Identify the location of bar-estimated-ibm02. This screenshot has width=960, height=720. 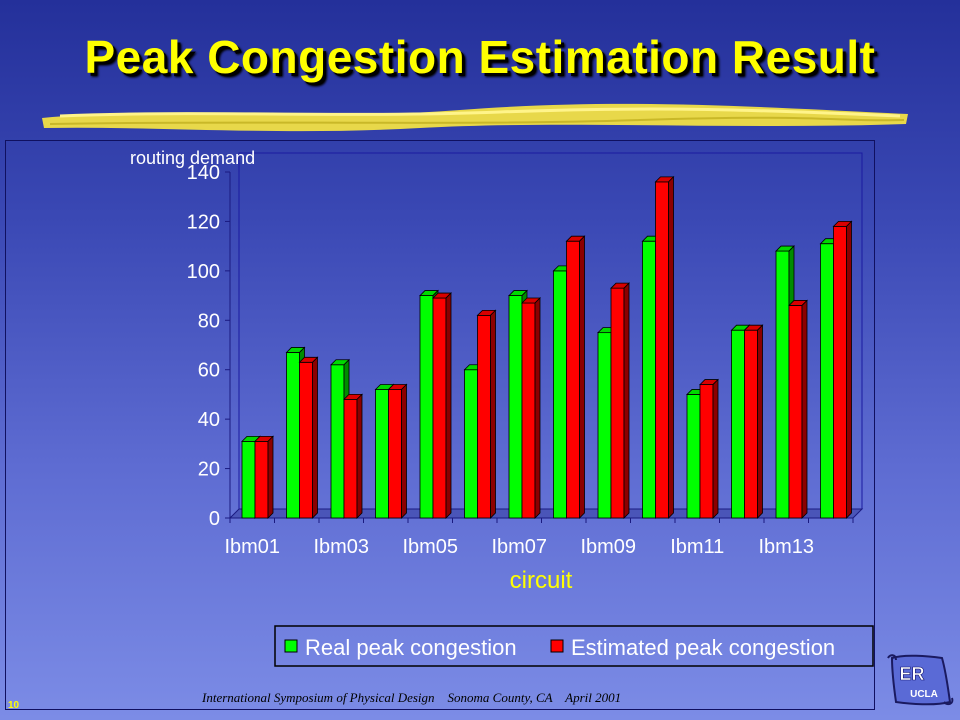
(306, 440).